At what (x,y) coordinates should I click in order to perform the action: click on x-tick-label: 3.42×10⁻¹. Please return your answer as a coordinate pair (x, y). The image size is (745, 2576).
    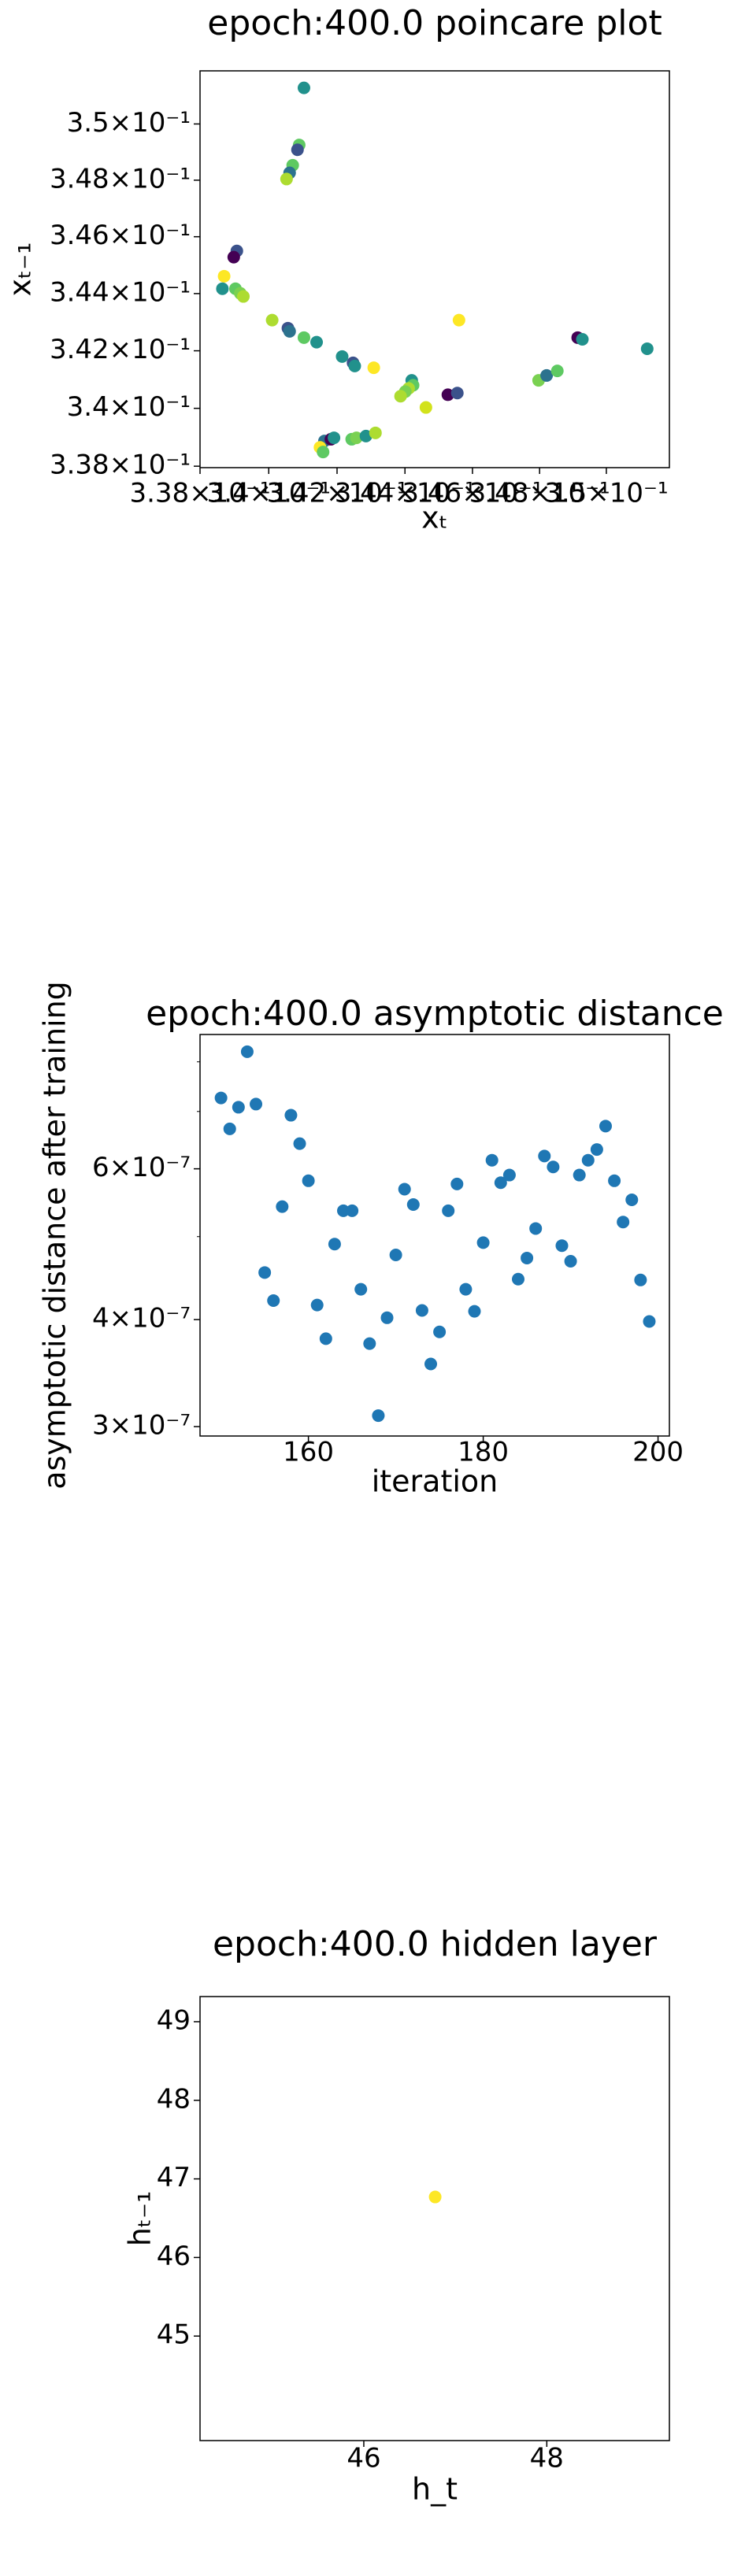
    Looking at the image, I should click on (336, 493).